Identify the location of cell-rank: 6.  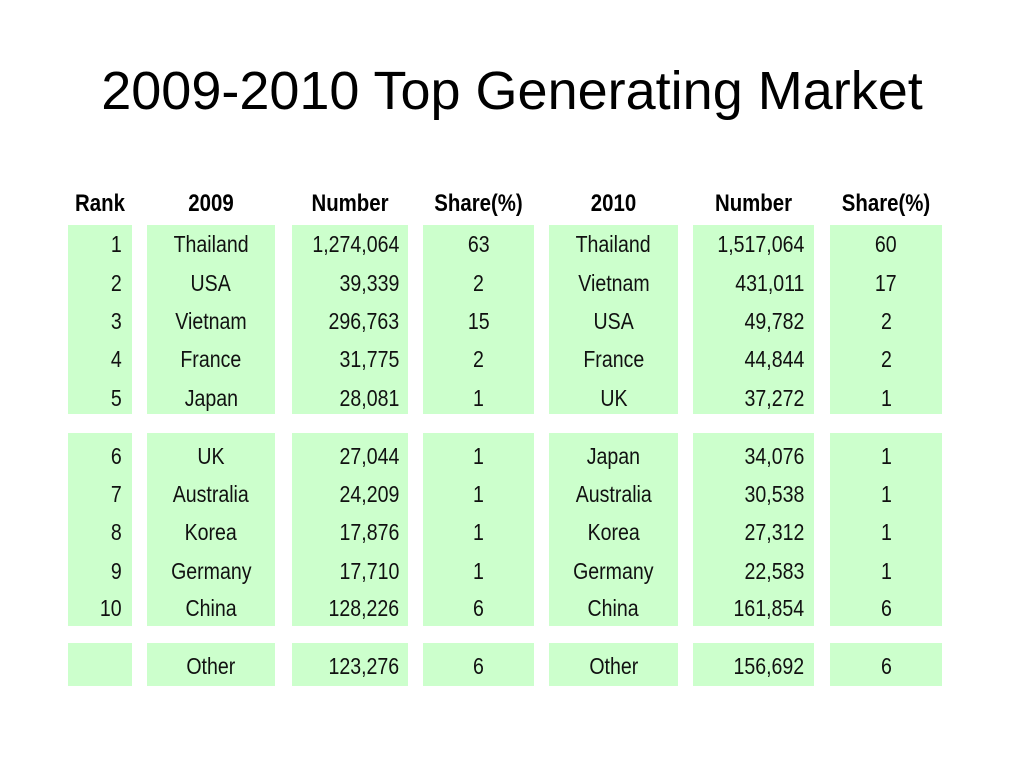
(116, 456).